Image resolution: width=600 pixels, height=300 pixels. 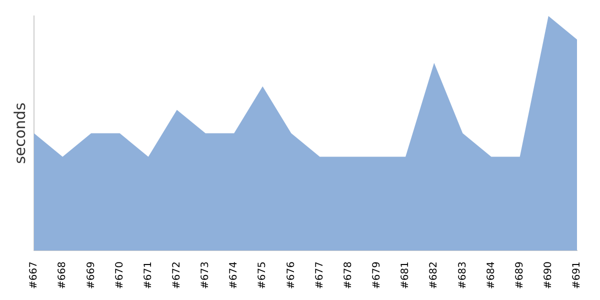 I want to click on x-tick-label: #683, so click(x=462, y=276).